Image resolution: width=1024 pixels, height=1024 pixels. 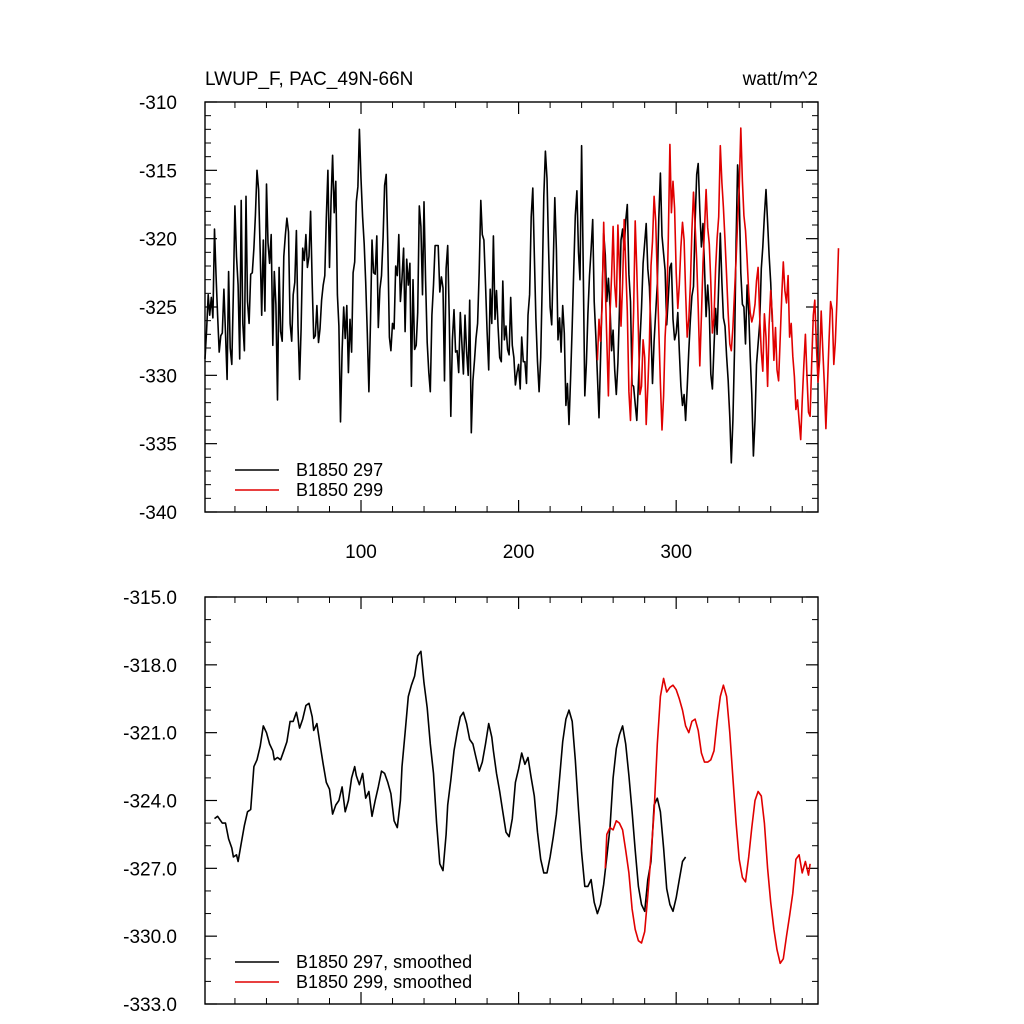 What do you see at coordinates (158, 103) in the screenshot?
I see `y-tick-label: -310` at bounding box center [158, 103].